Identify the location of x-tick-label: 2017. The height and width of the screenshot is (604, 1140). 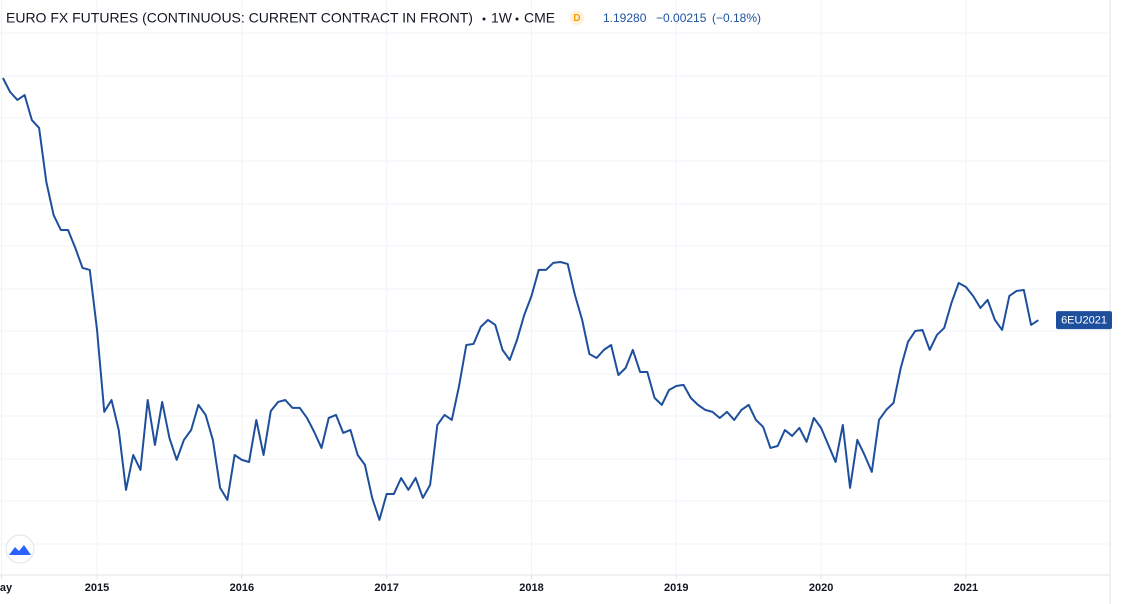
(386, 588).